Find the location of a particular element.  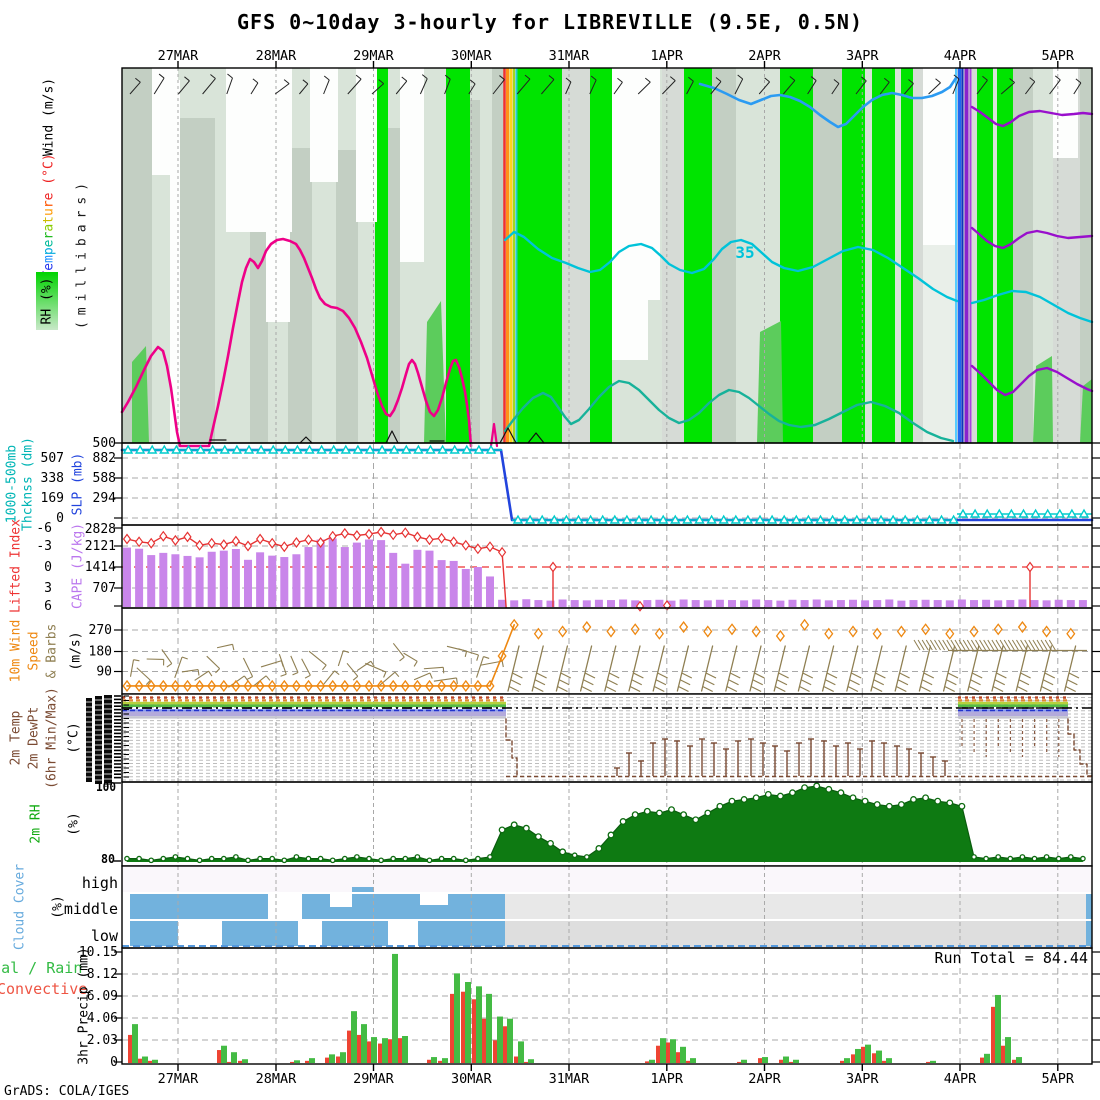

svg-text: middle is located at coordinates (91, 909).